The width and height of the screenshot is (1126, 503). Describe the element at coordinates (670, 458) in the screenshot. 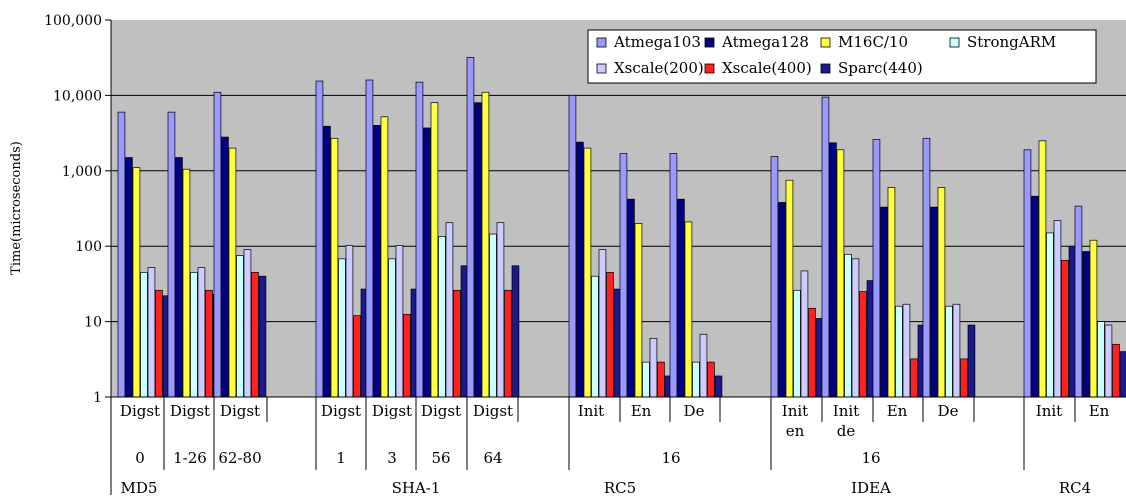

I see `category-sublabel: 16` at that location.